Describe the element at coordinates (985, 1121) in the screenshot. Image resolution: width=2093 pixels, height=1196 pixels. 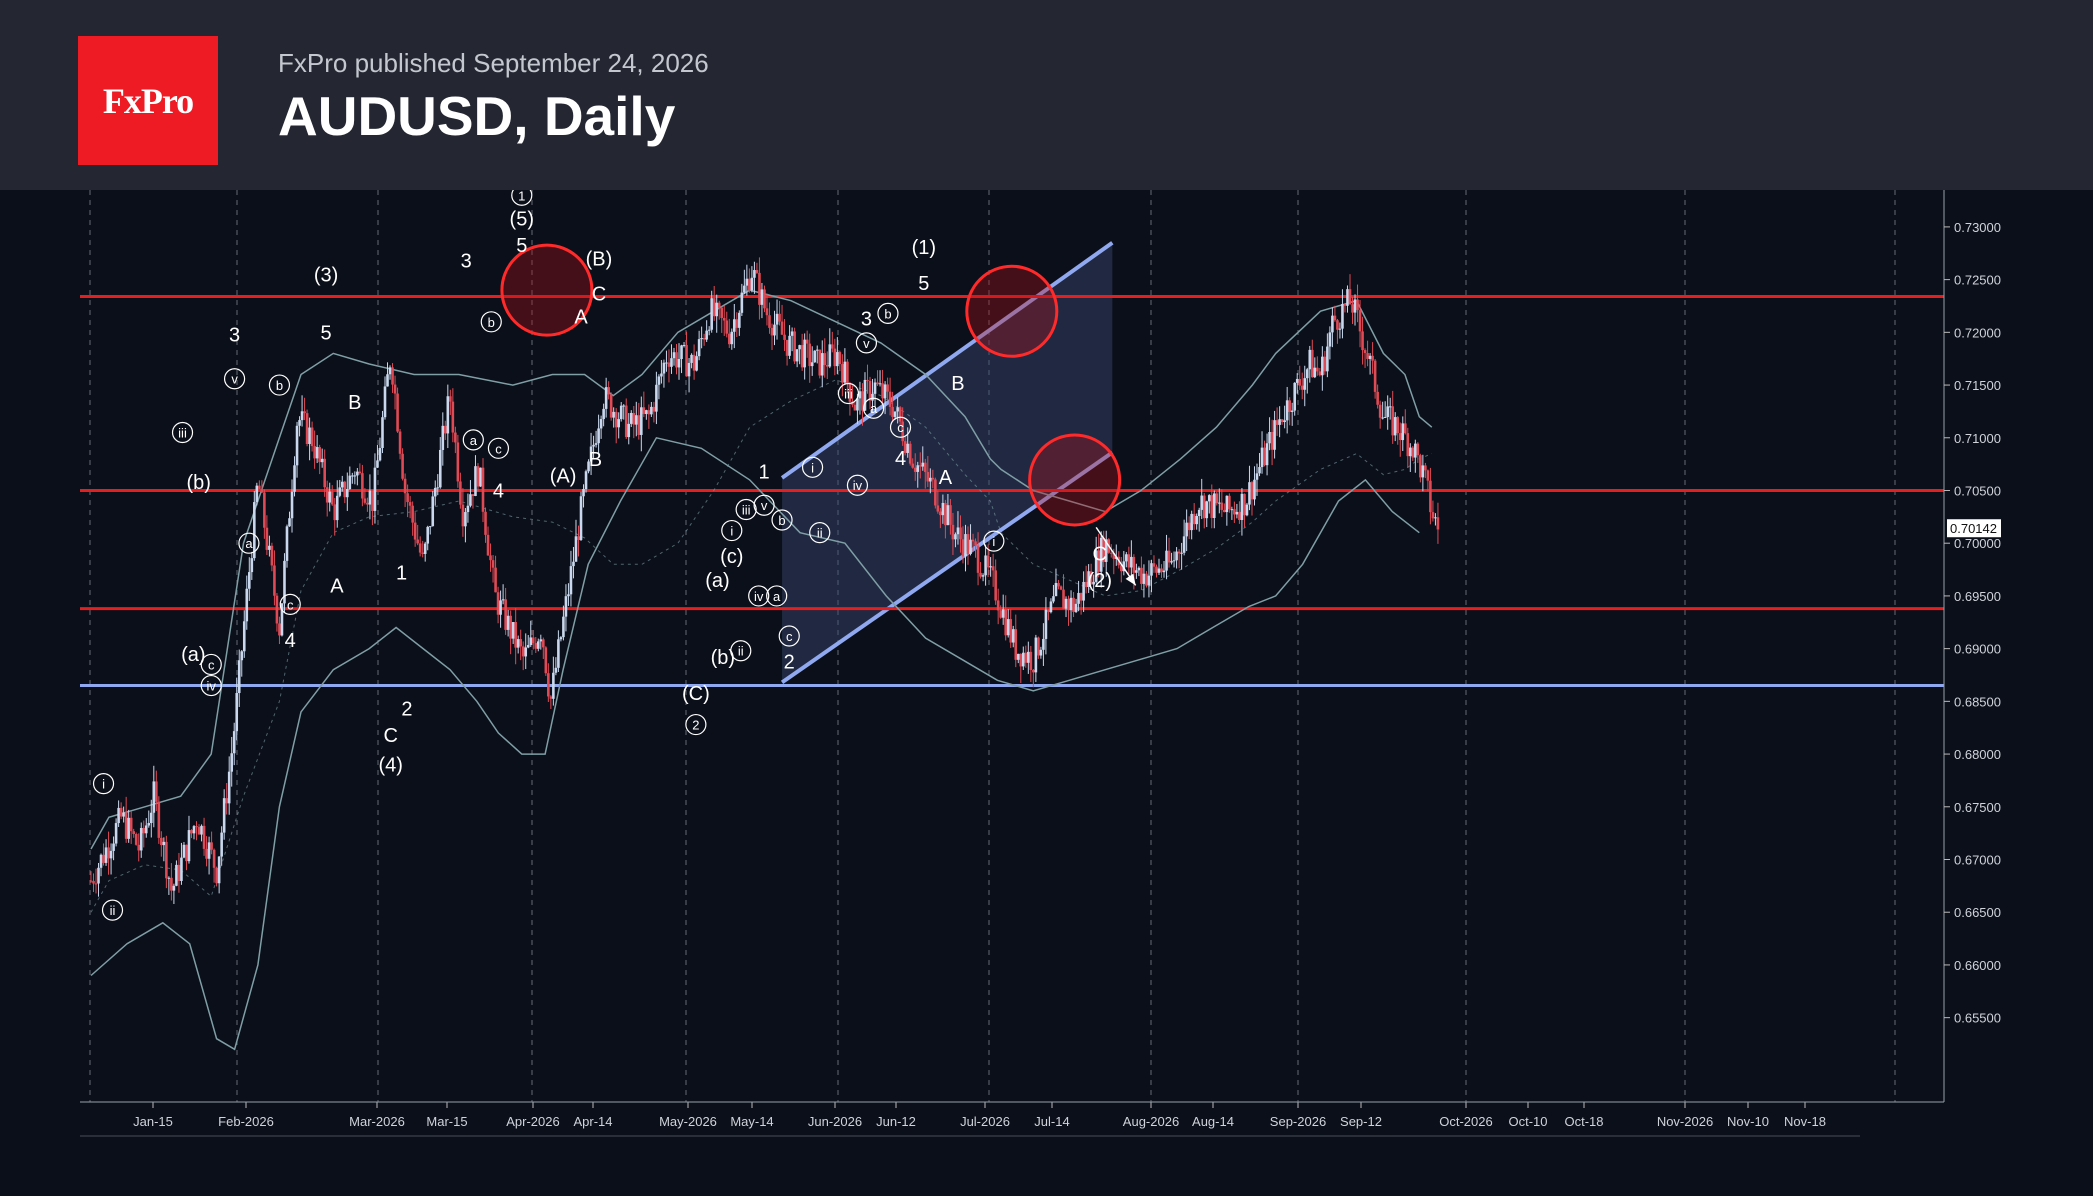
I see `x-tick-label: Jul-2026` at that location.